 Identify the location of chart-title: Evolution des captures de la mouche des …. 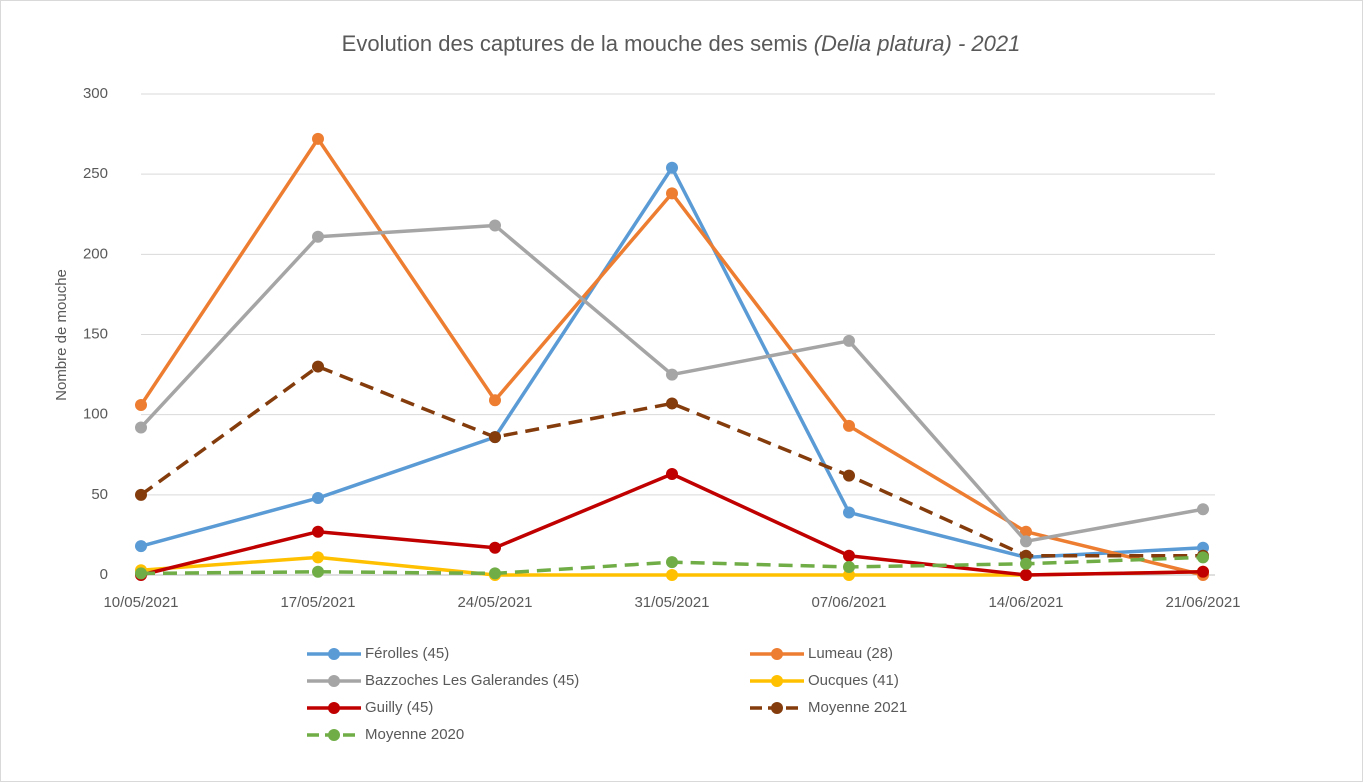
(681, 43).